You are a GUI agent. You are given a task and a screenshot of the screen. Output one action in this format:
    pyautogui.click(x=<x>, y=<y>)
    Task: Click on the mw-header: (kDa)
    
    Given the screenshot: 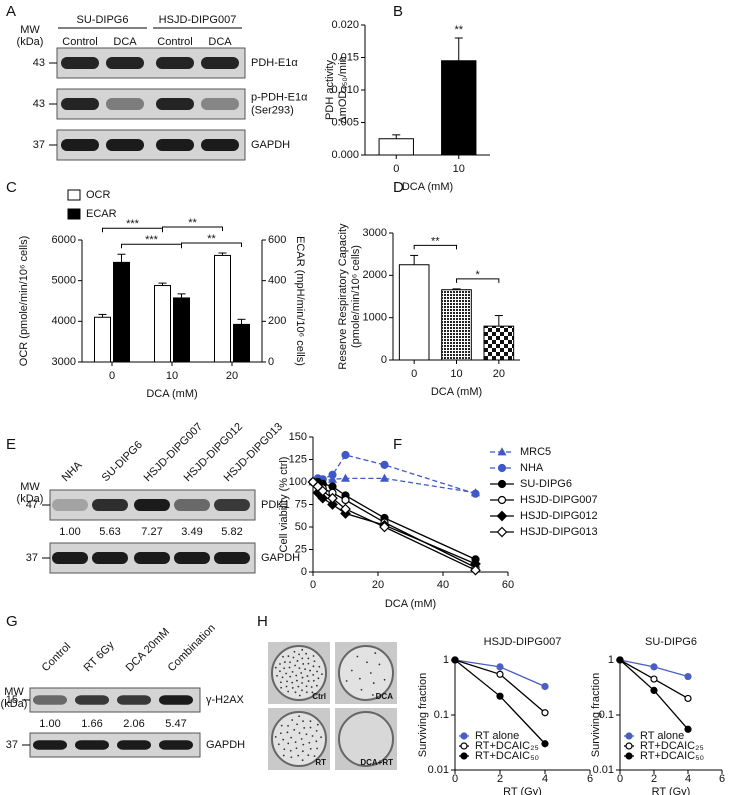 What is the action you would take?
    pyautogui.click(x=30, y=42)
    